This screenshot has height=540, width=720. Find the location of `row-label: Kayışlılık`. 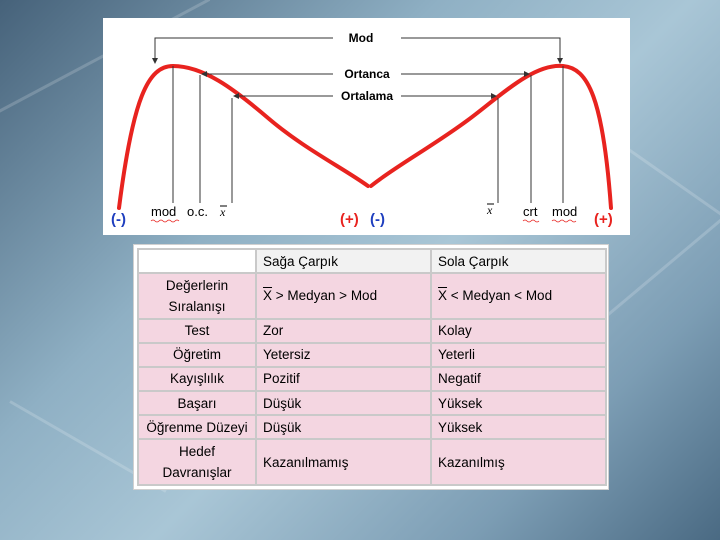

row-label: Kayışlılık is located at coordinates (197, 379).